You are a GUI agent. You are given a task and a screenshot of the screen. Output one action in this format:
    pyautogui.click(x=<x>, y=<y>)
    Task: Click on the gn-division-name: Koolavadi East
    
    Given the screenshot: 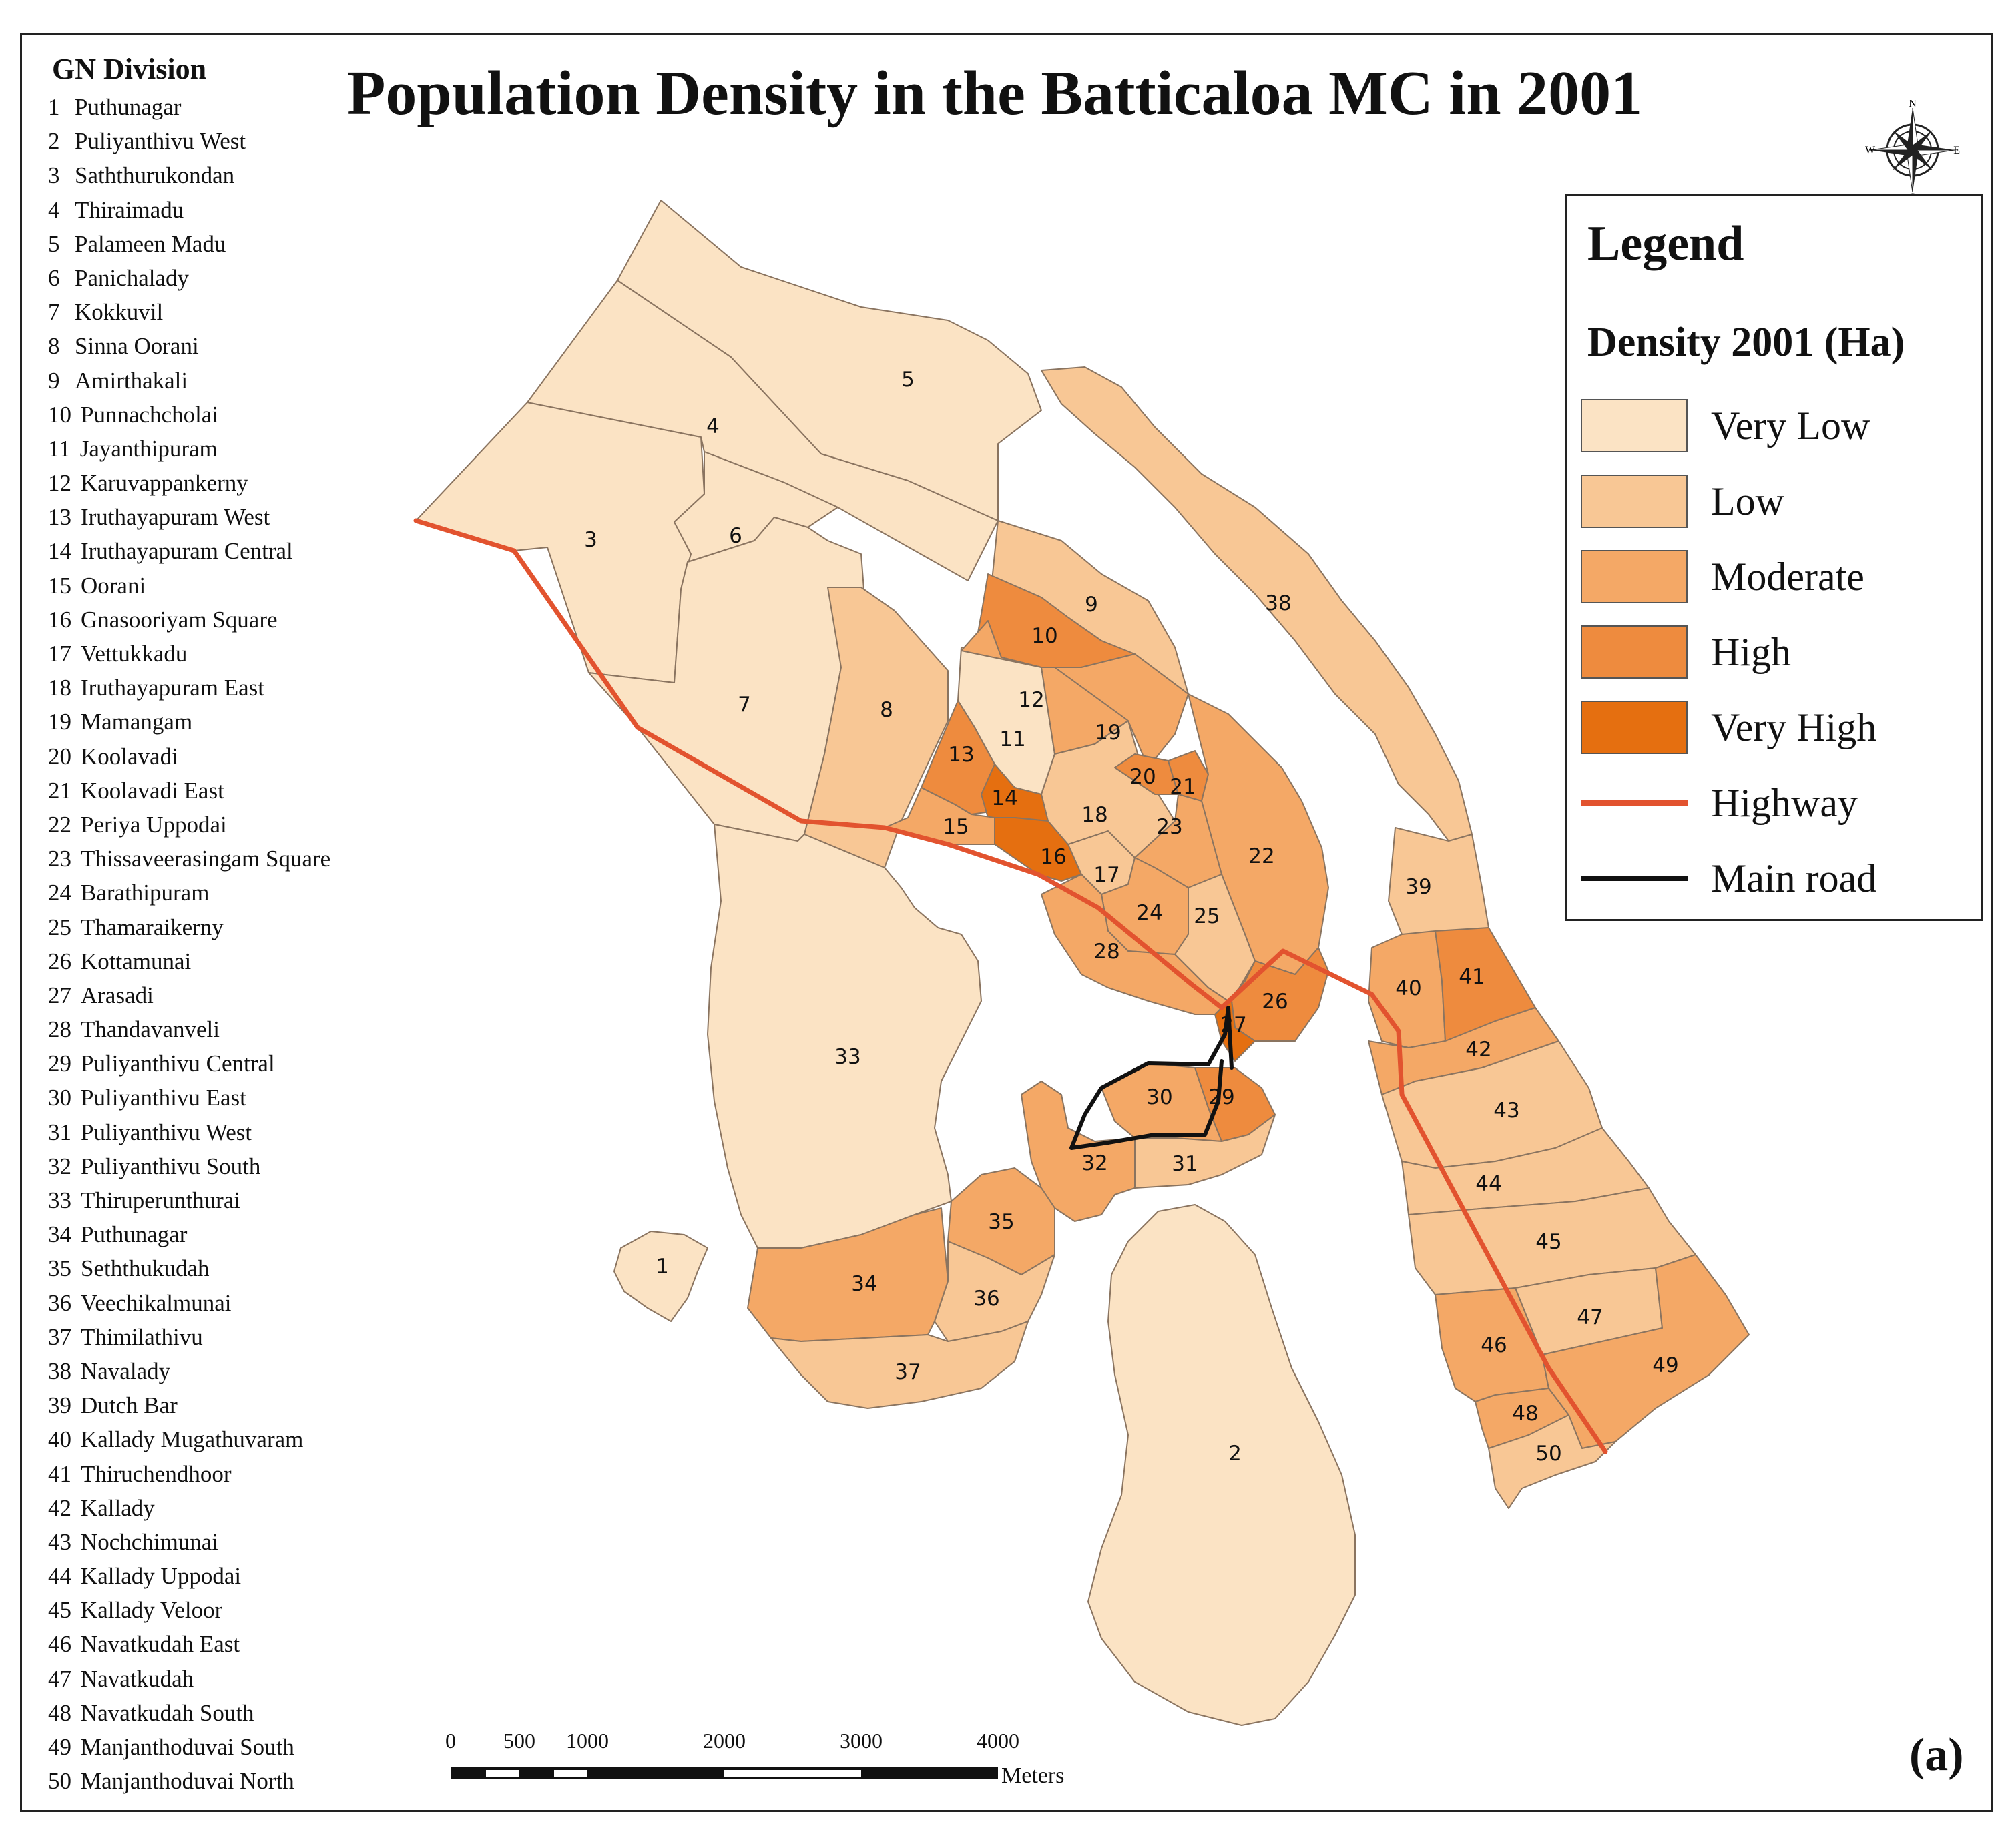 What is the action you would take?
    pyautogui.click(x=152, y=790)
    